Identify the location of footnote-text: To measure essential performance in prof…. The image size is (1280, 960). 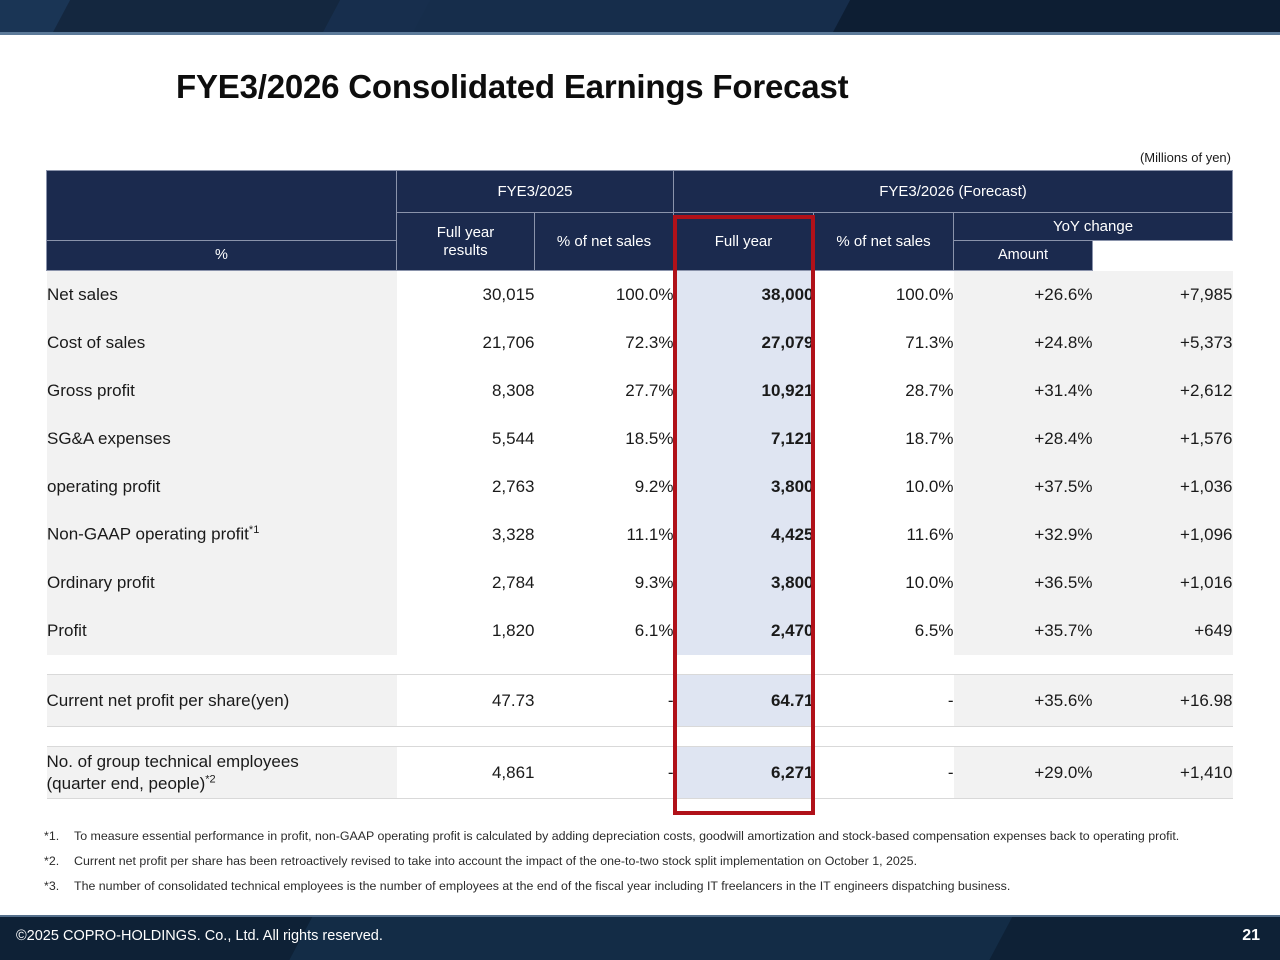
(627, 836).